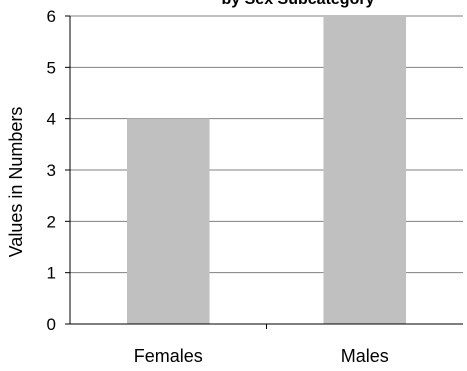 The height and width of the screenshot is (371, 467). What do you see at coordinates (168, 221) in the screenshot?
I see `bar-females` at bounding box center [168, 221].